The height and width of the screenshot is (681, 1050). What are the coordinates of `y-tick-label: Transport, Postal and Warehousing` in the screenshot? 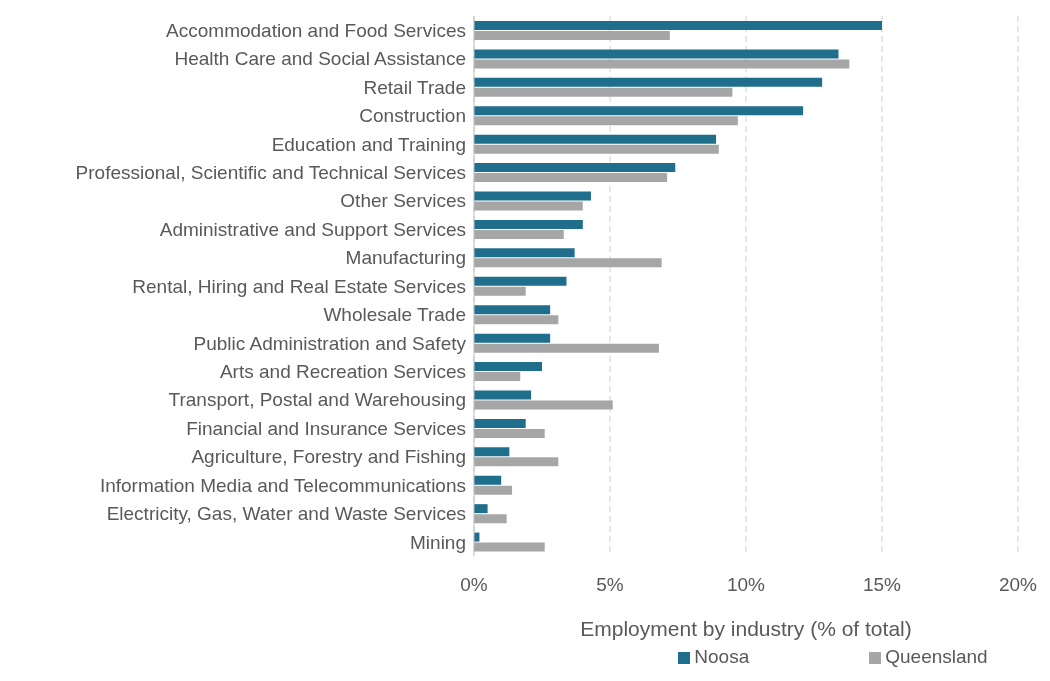 It's located at (317, 400).